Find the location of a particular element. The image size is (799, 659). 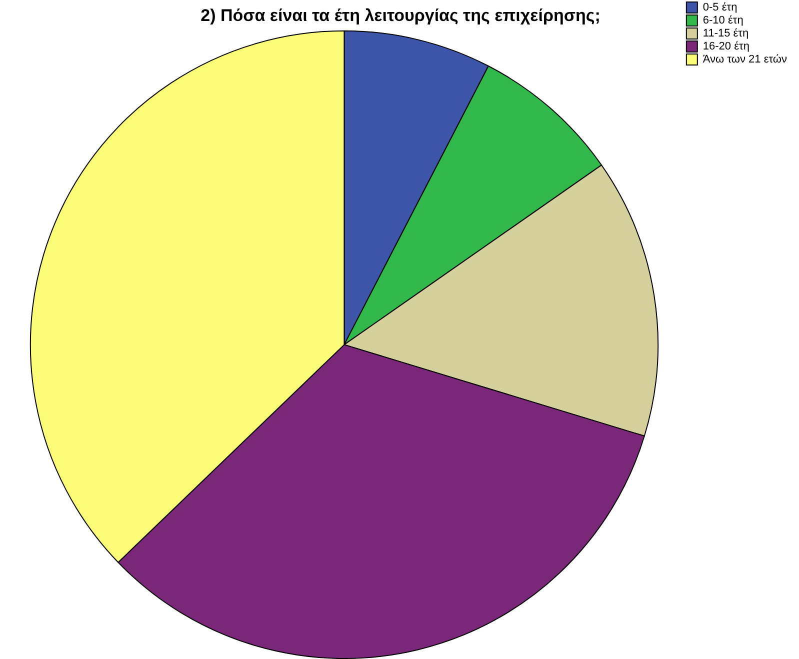

legend-label: 6-10 έτη is located at coordinates (723, 20).